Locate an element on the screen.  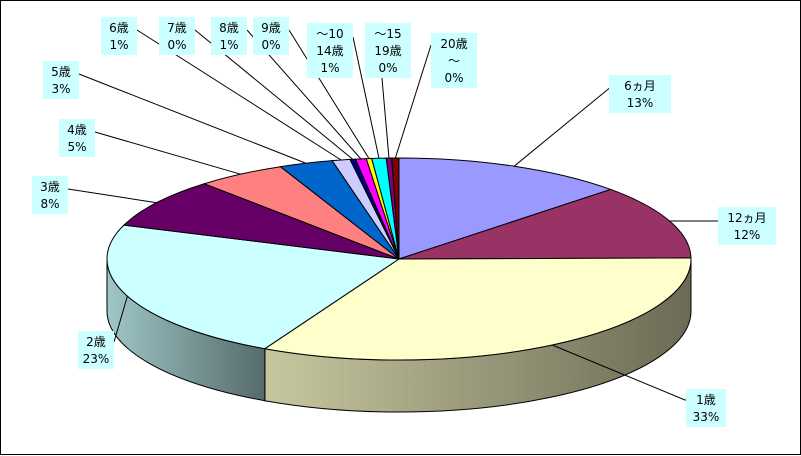
leader-line-～15-19歳 is located at coordinates (385, 112).